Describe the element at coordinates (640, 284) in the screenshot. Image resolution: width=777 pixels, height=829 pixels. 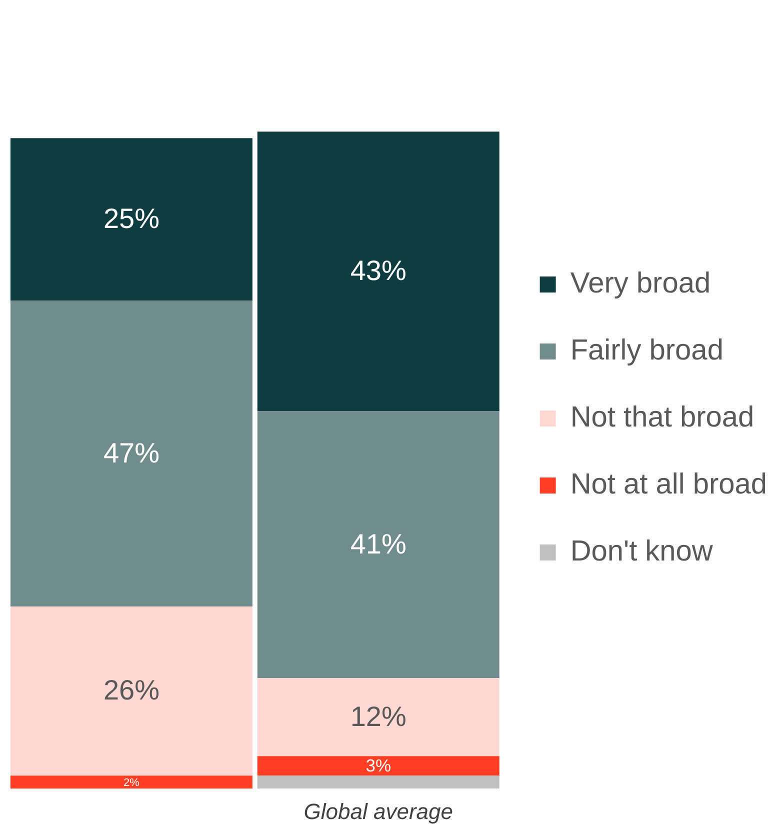
I see `legend-label: Very broad` at that location.